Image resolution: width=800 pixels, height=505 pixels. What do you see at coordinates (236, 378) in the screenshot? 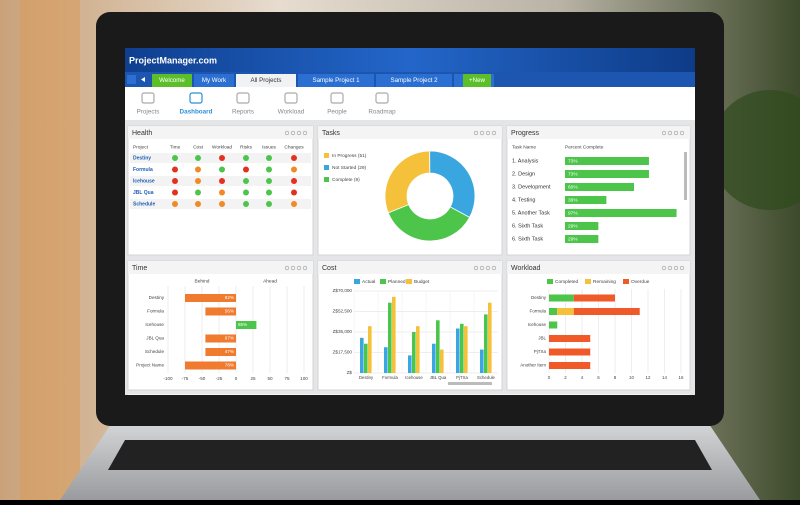
I see `x-tick-label: 0` at bounding box center [236, 378].